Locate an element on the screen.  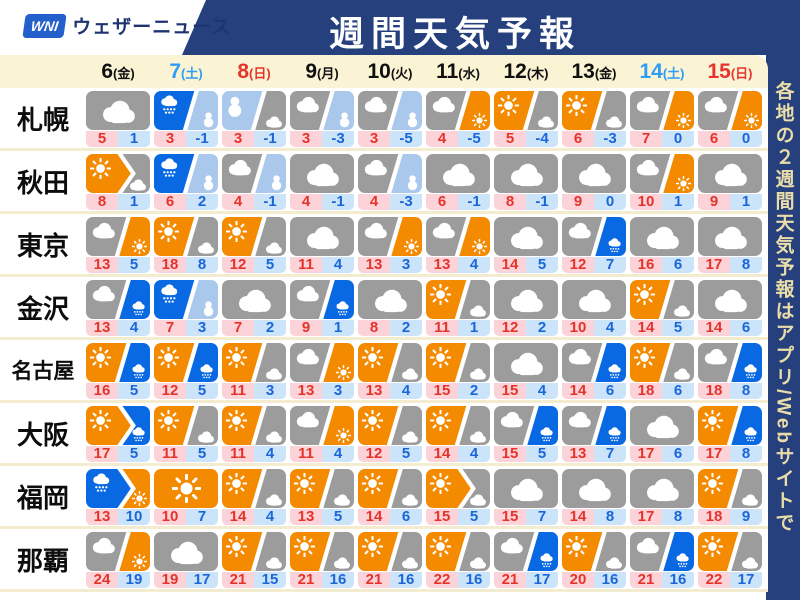
high-temp: 17 is located at coordinates (646, 454).